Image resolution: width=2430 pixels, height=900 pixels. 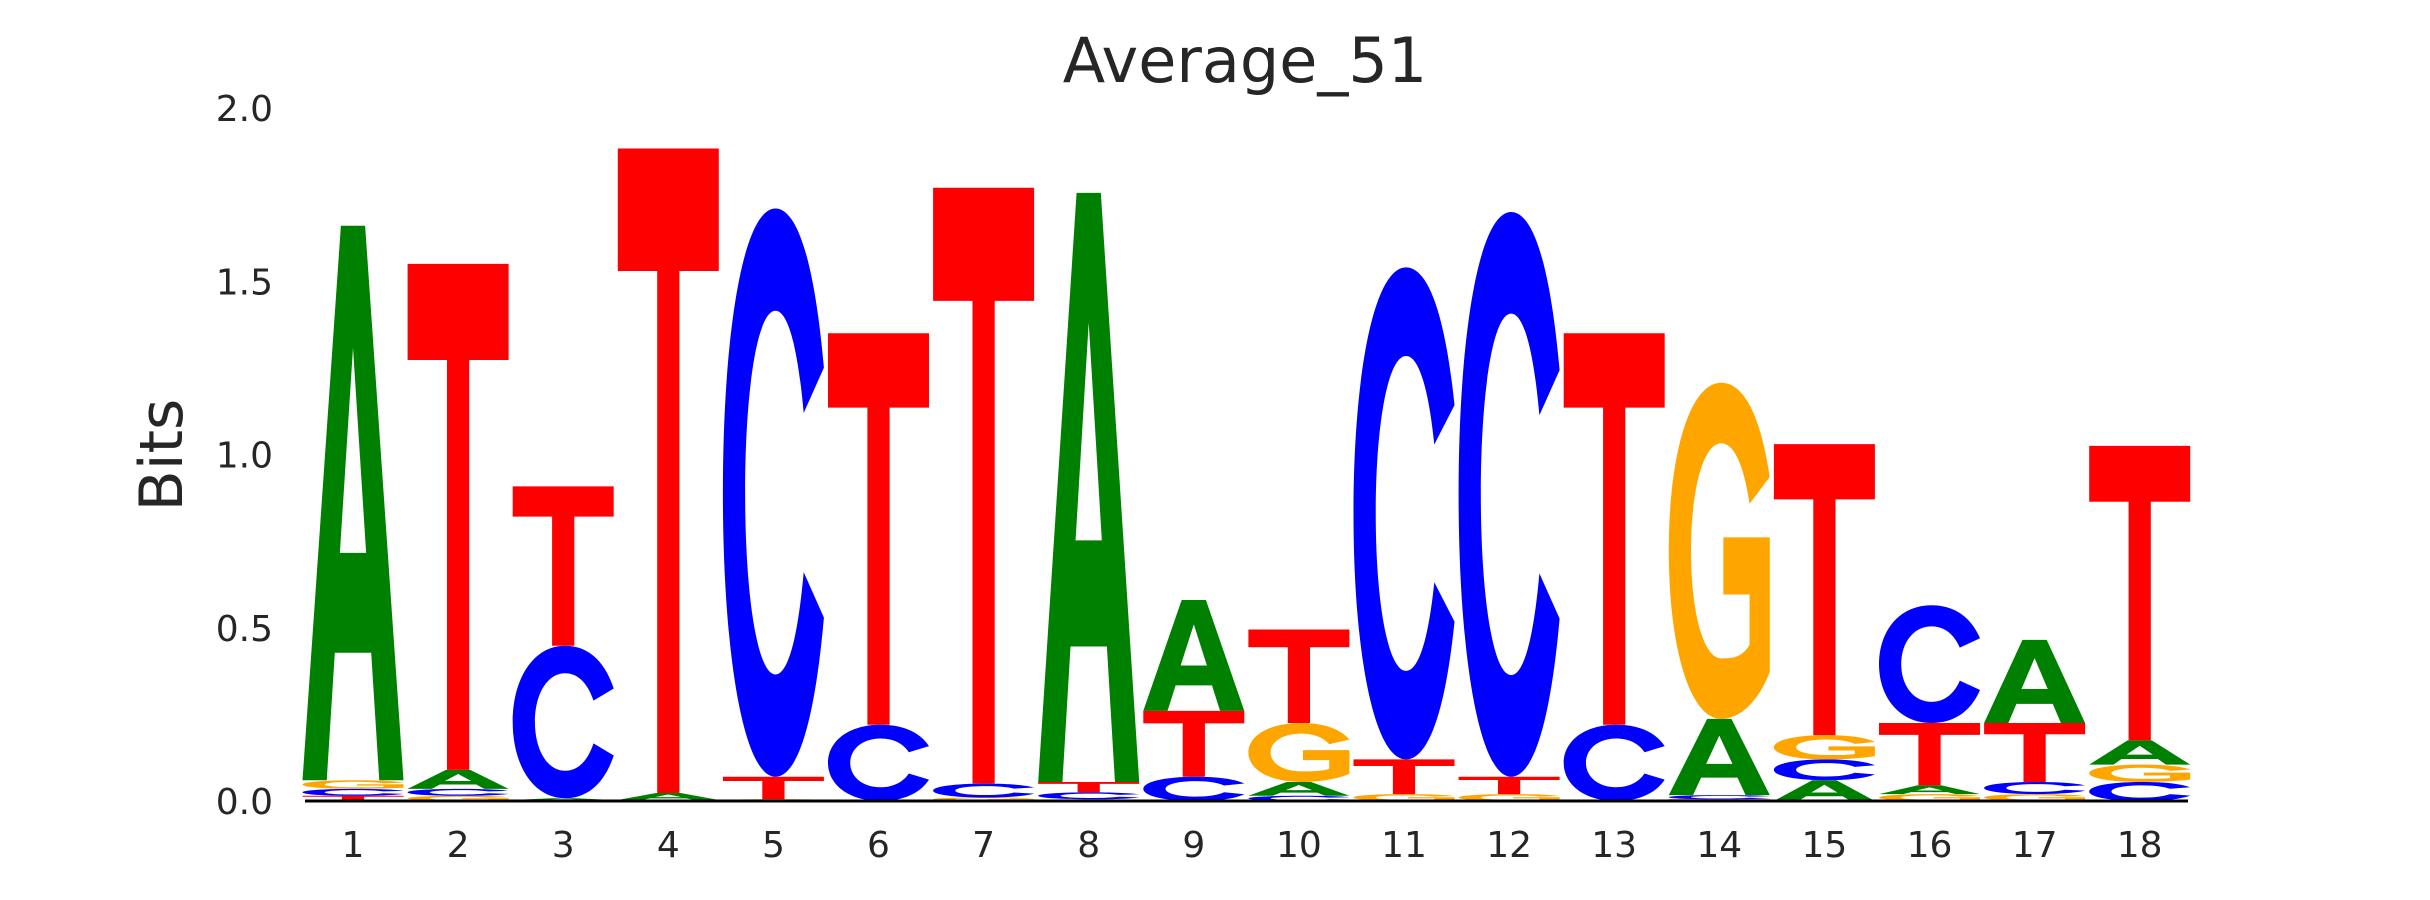 What do you see at coordinates (1824, 845) in the screenshot?
I see `x-tick-label: 15` at bounding box center [1824, 845].